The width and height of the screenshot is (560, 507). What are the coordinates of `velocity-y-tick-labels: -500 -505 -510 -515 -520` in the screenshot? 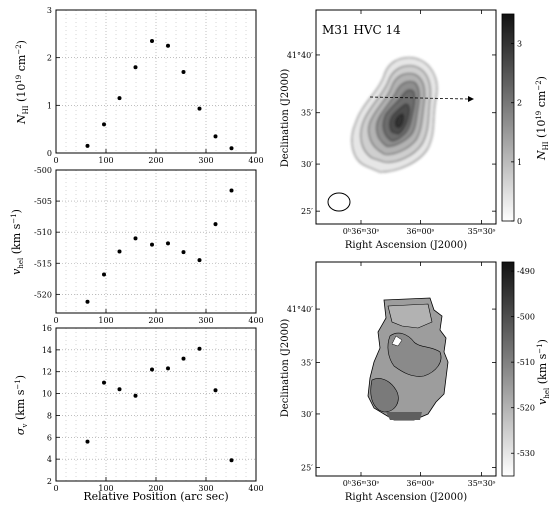 It's located at (43, 232).